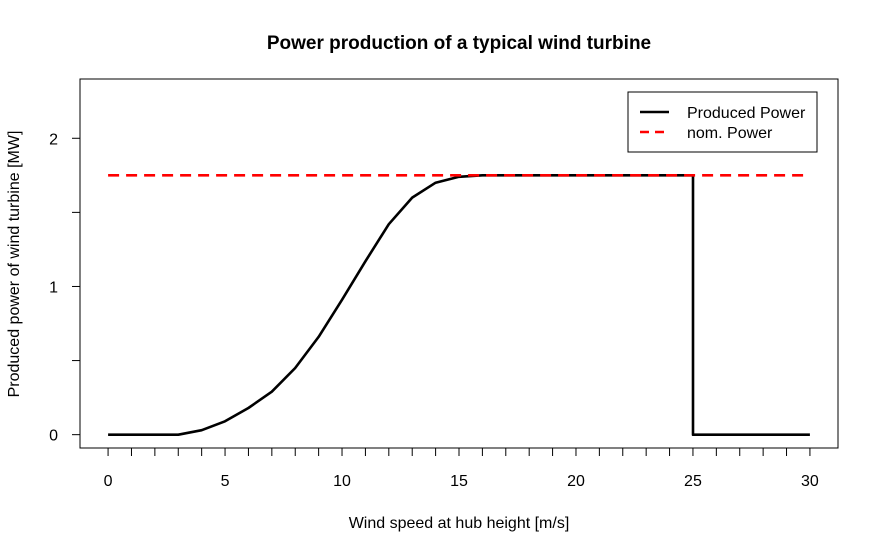 Image resolution: width=880 pixels, height=550 pixels. Describe the element at coordinates (108, 481) in the screenshot. I see `x-tick-label: 0` at that location.